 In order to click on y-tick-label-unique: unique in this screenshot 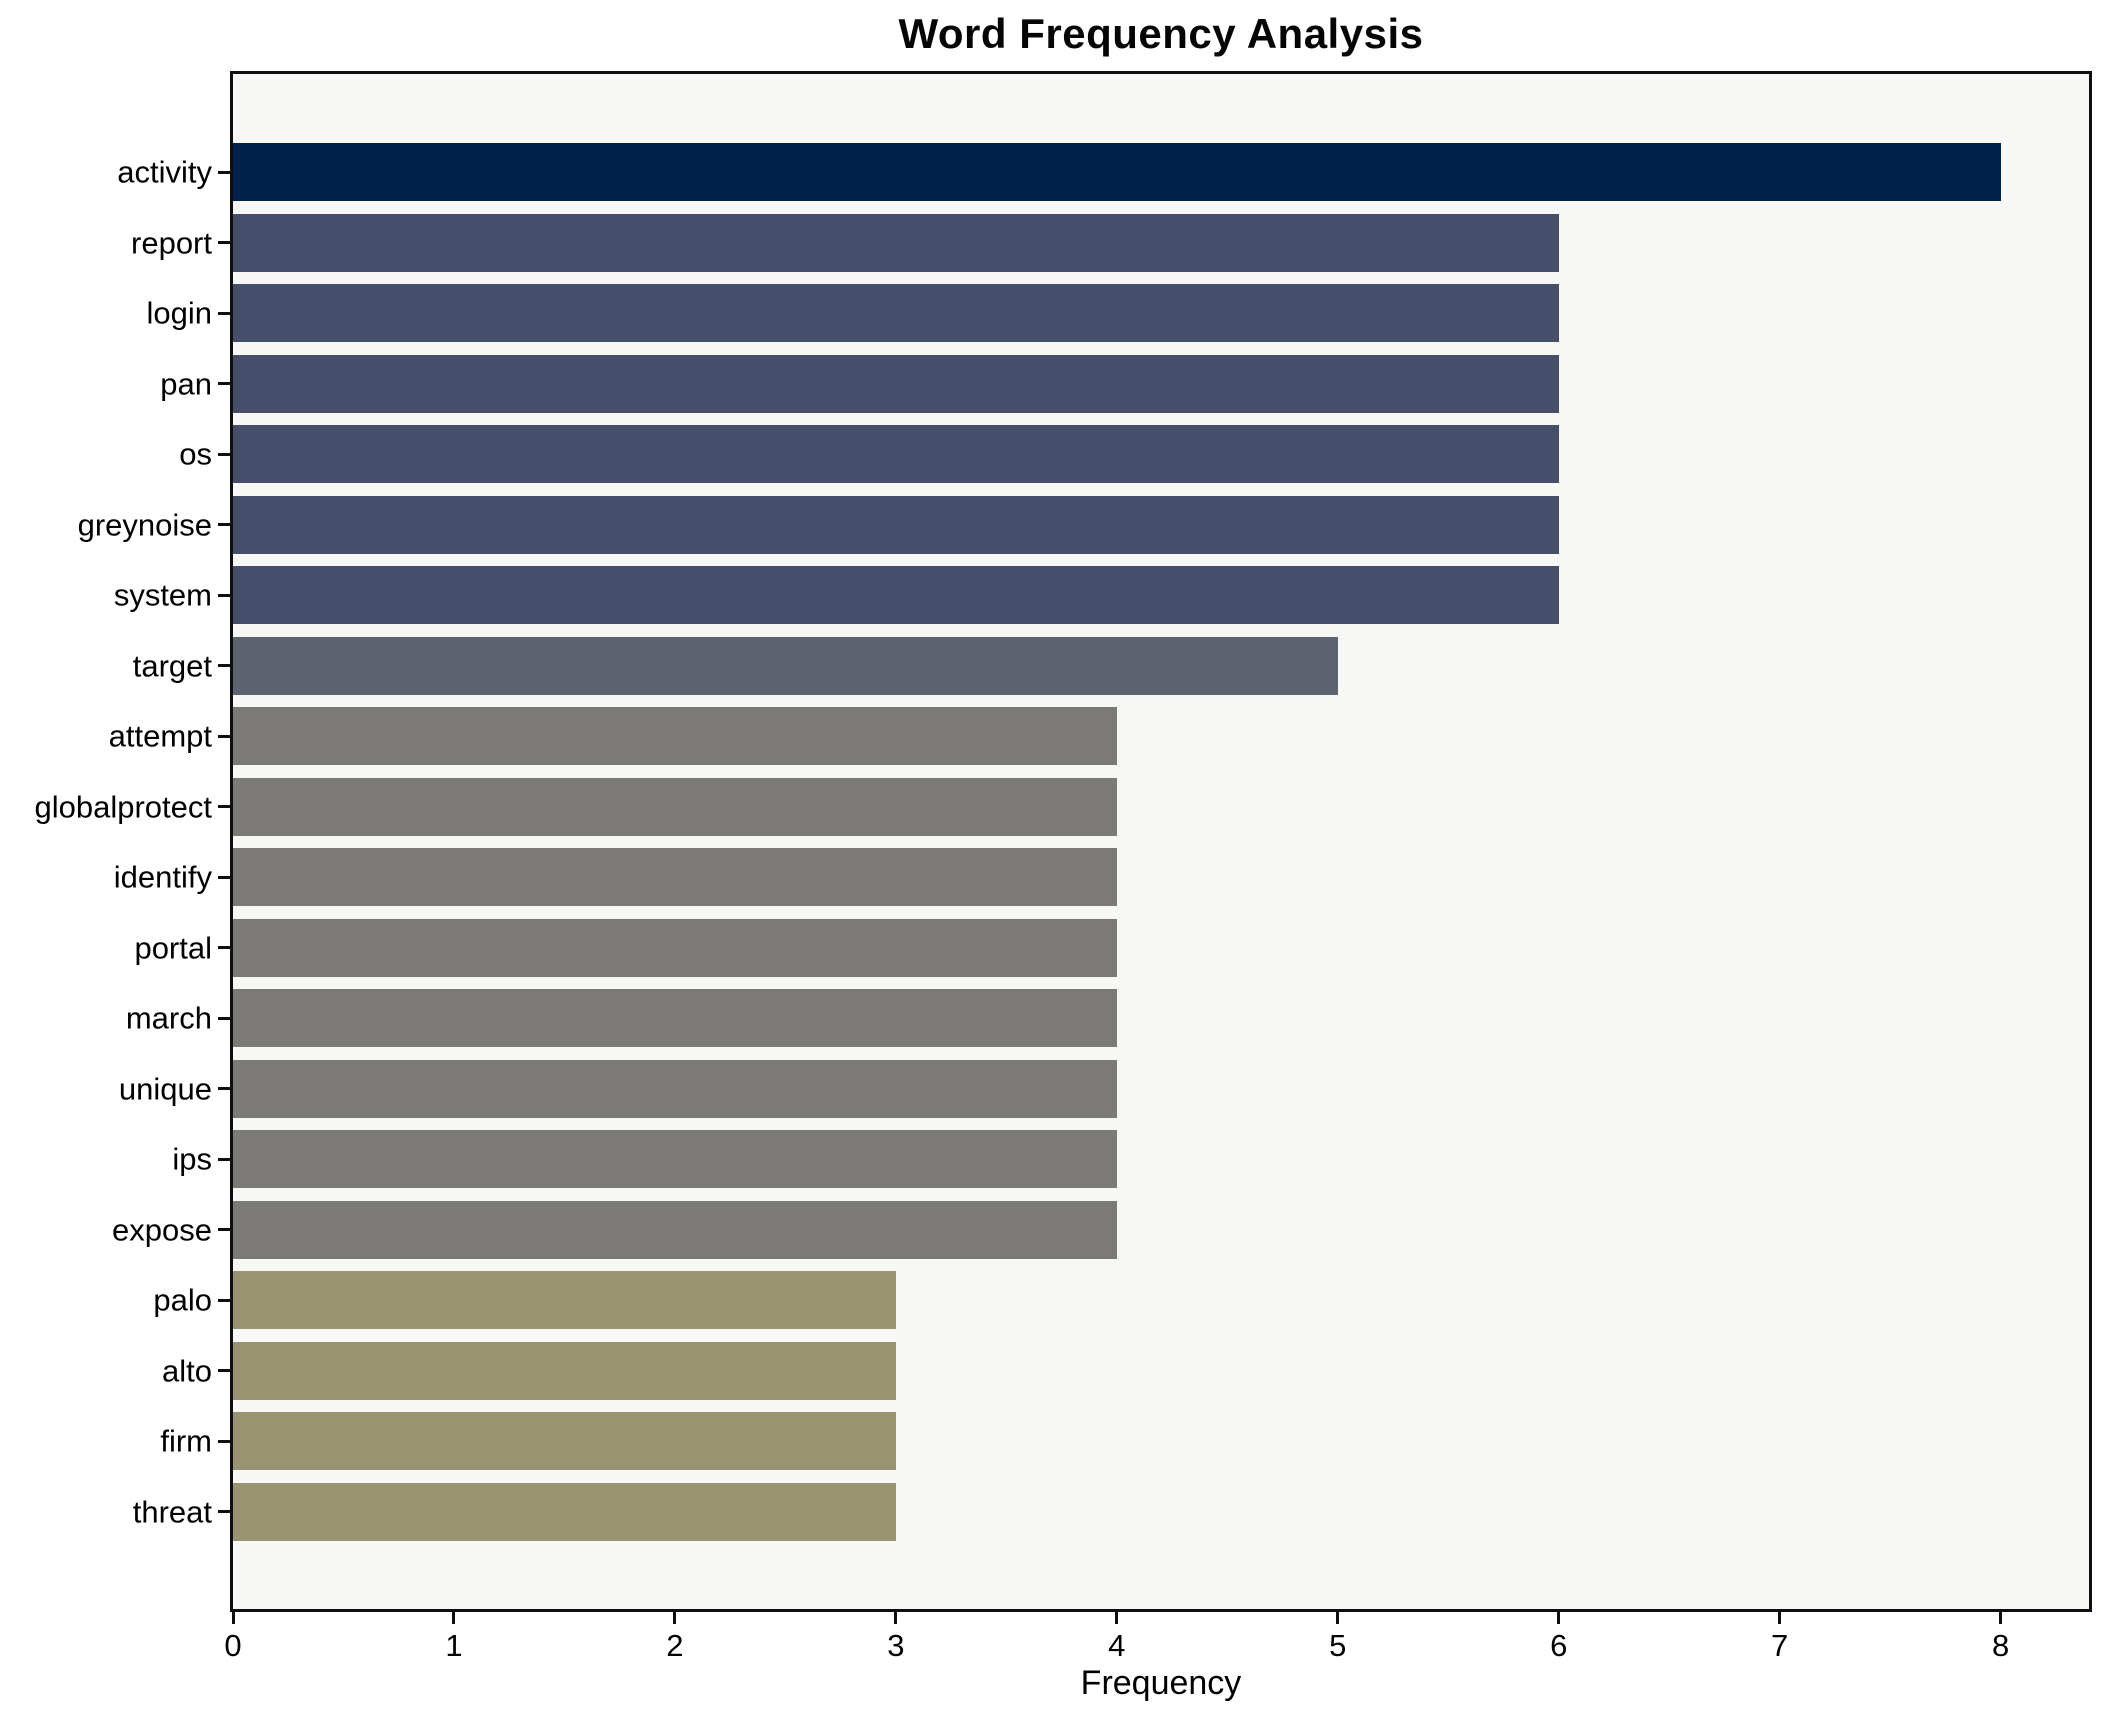, I will do `click(165, 1089)`.